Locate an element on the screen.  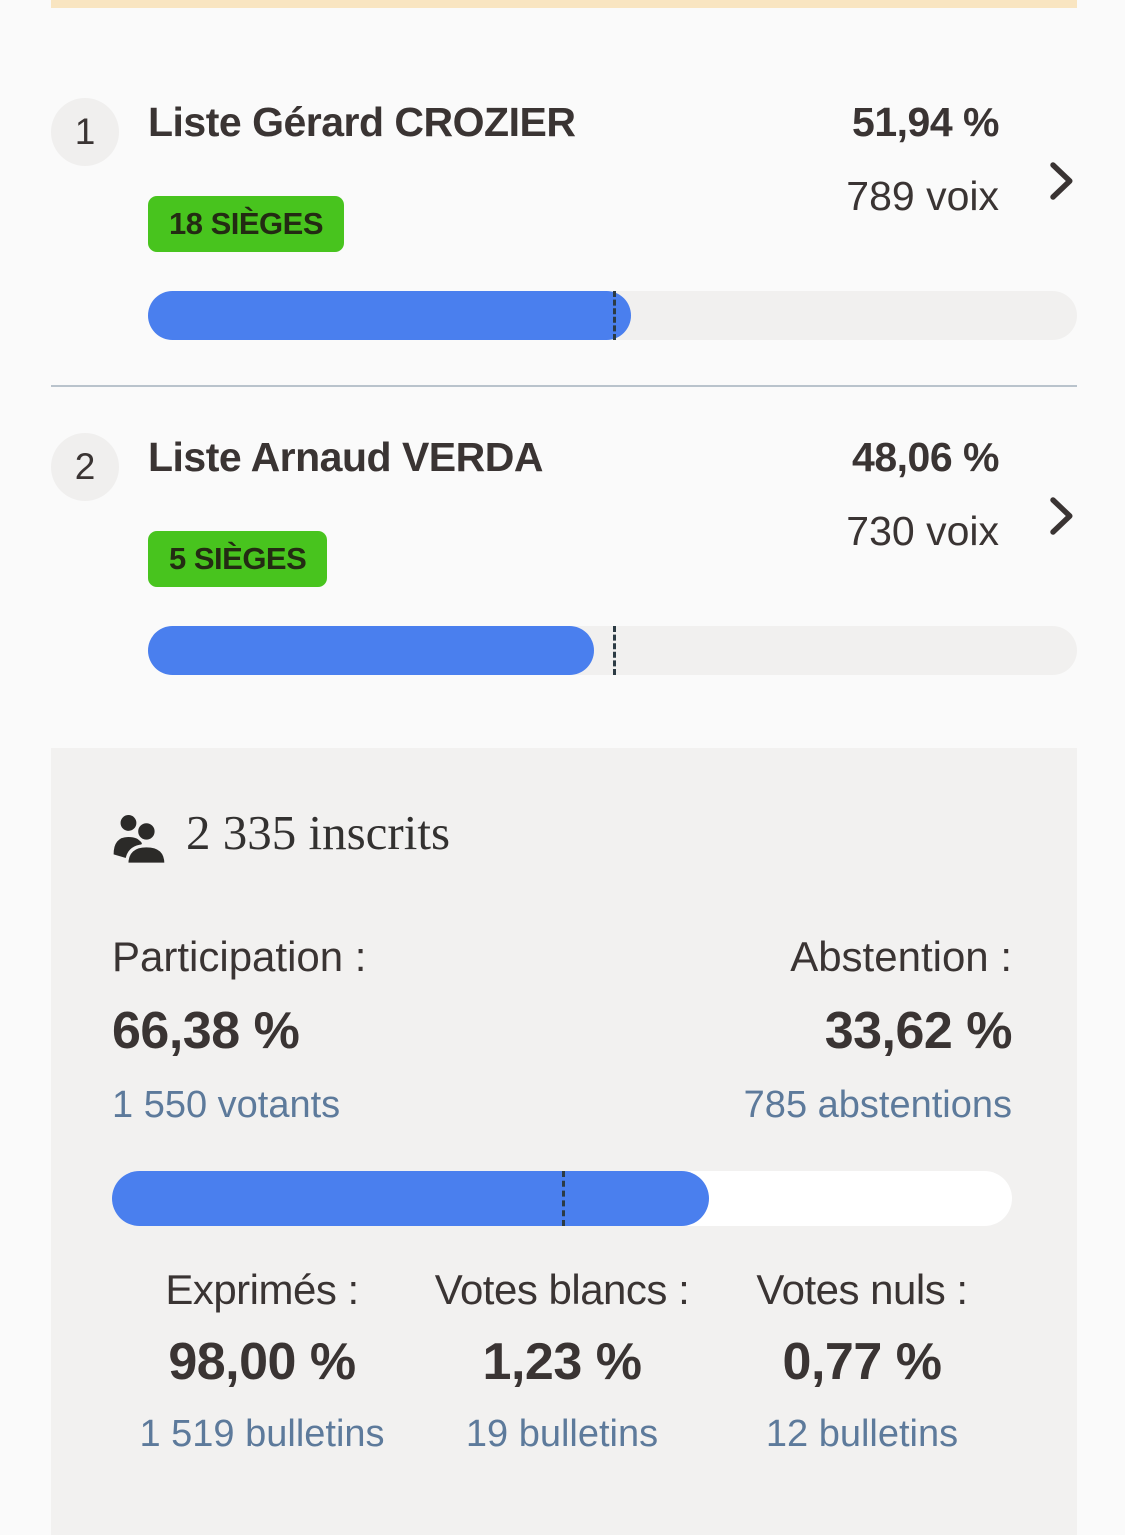
null-votes-block: Votes nuls : 0,77 % 12 bulletins is located at coordinates (862, 1361).